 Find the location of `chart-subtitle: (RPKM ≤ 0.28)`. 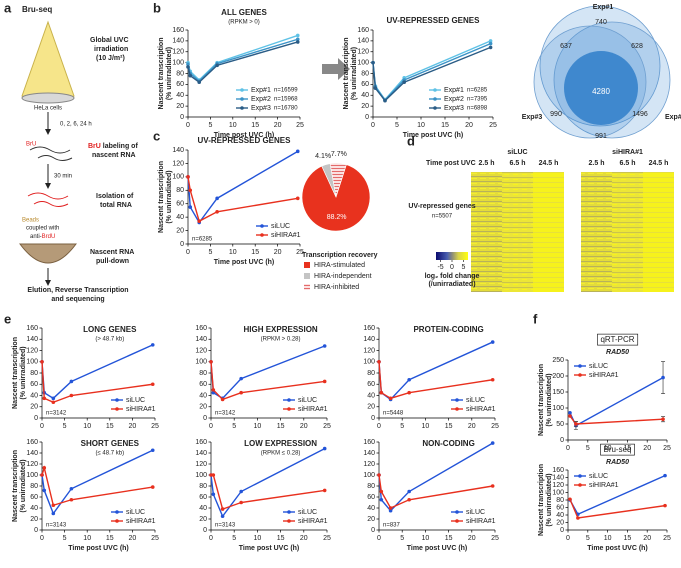

chart-subtitle: (RPKM ≤ 0.28) is located at coordinates (281, 454).